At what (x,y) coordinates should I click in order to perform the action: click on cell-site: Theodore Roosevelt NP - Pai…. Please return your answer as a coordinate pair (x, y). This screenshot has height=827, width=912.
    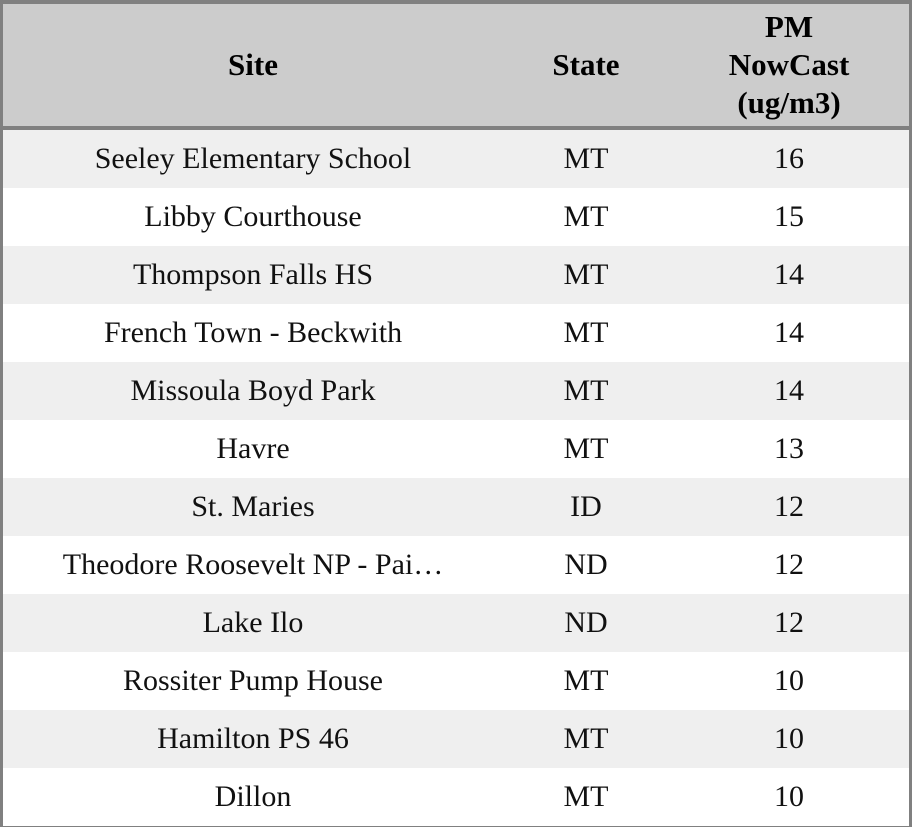
    Looking at the image, I should click on (253, 565).